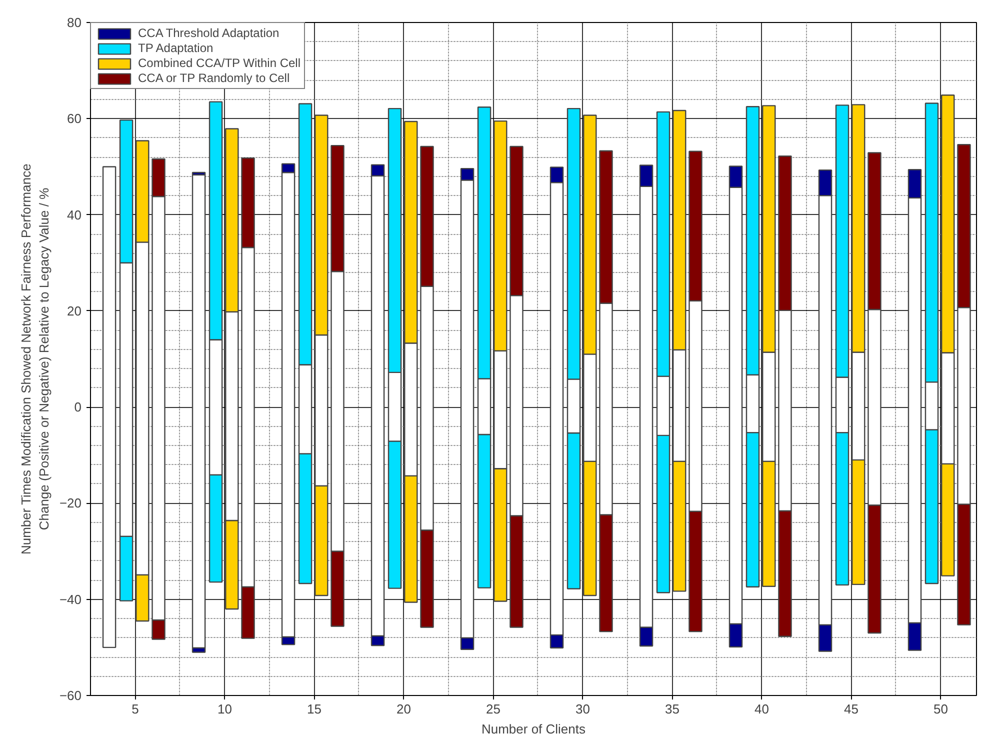  Describe the element at coordinates (70, 503) in the screenshot. I see `y-tick-label: −20` at that location.